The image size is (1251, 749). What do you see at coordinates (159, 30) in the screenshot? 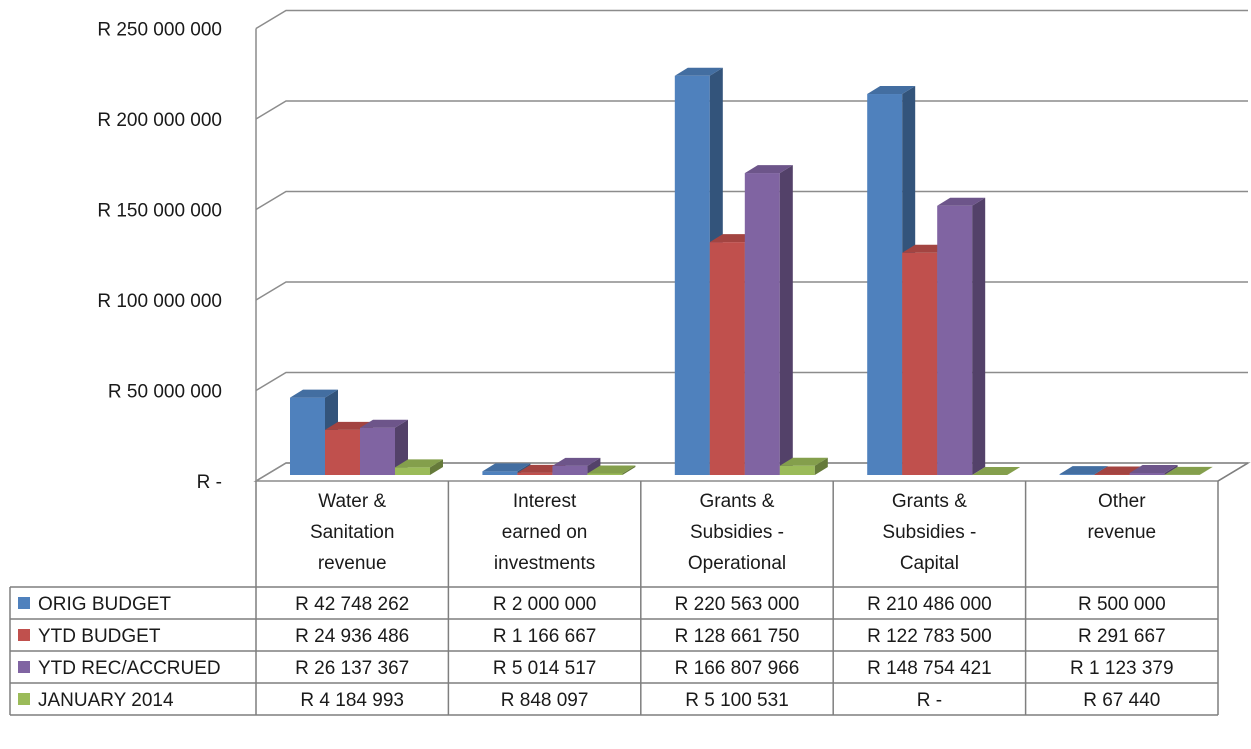
I see `y-tick-label: R 250 000 000` at bounding box center [159, 30].